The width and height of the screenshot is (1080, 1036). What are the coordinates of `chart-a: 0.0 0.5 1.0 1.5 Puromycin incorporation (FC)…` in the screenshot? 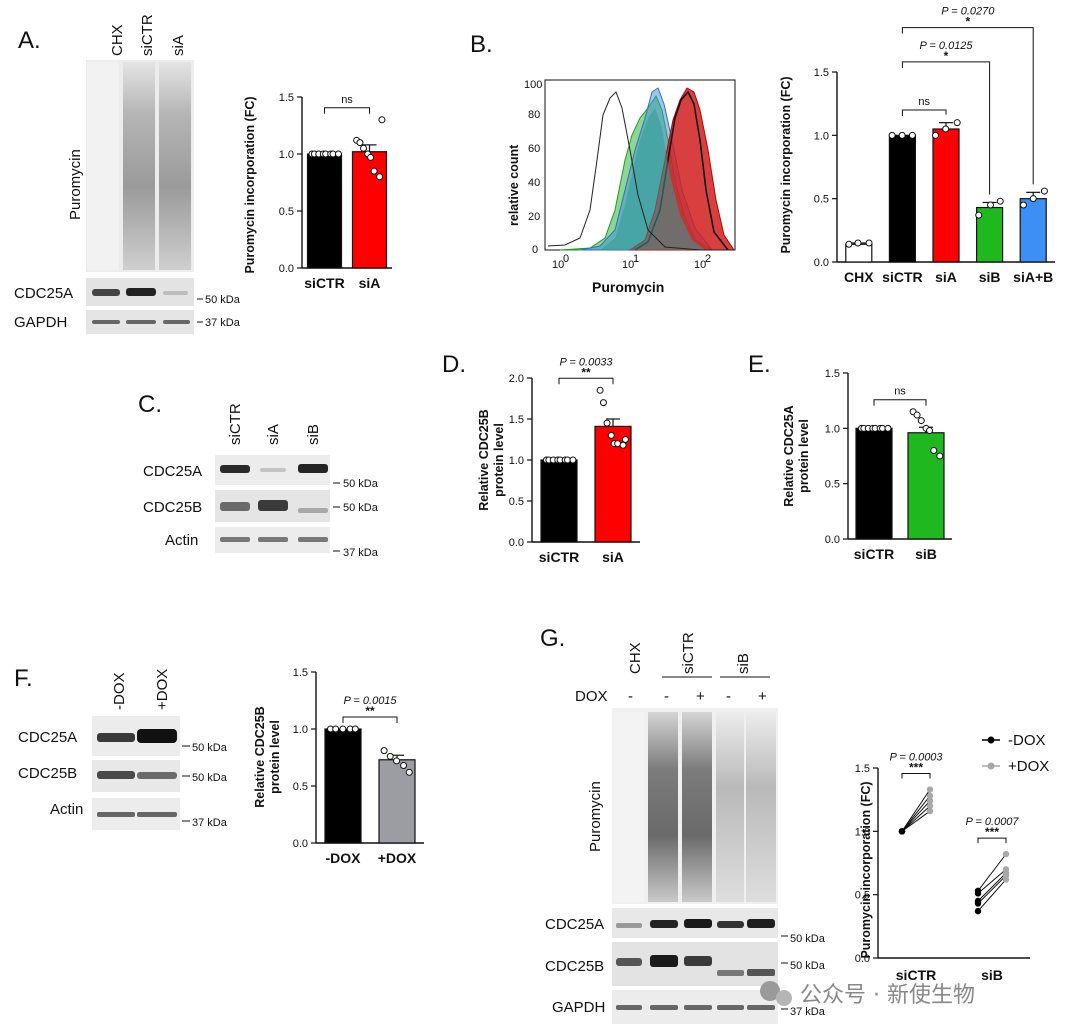 It's located at (317, 191).